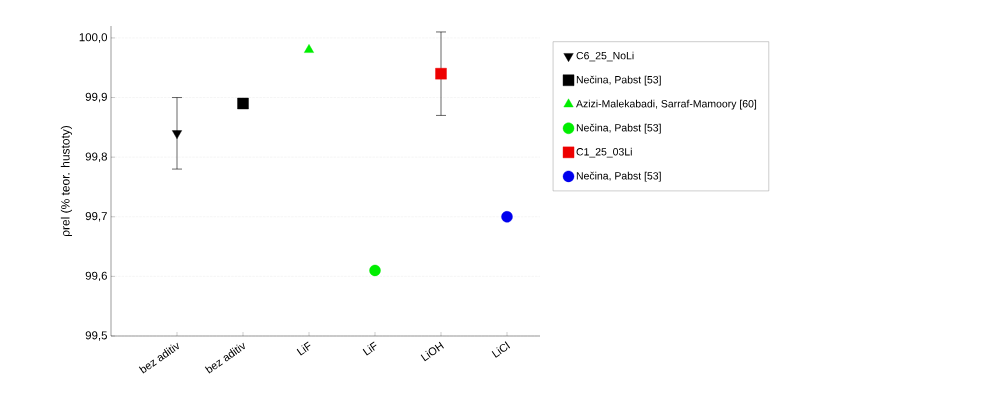 The width and height of the screenshot is (1002, 417). Describe the element at coordinates (666, 104) in the screenshot. I see `legend-label: Azizi-Malekabadi, Sarraf-Mamoory [60]` at that location.